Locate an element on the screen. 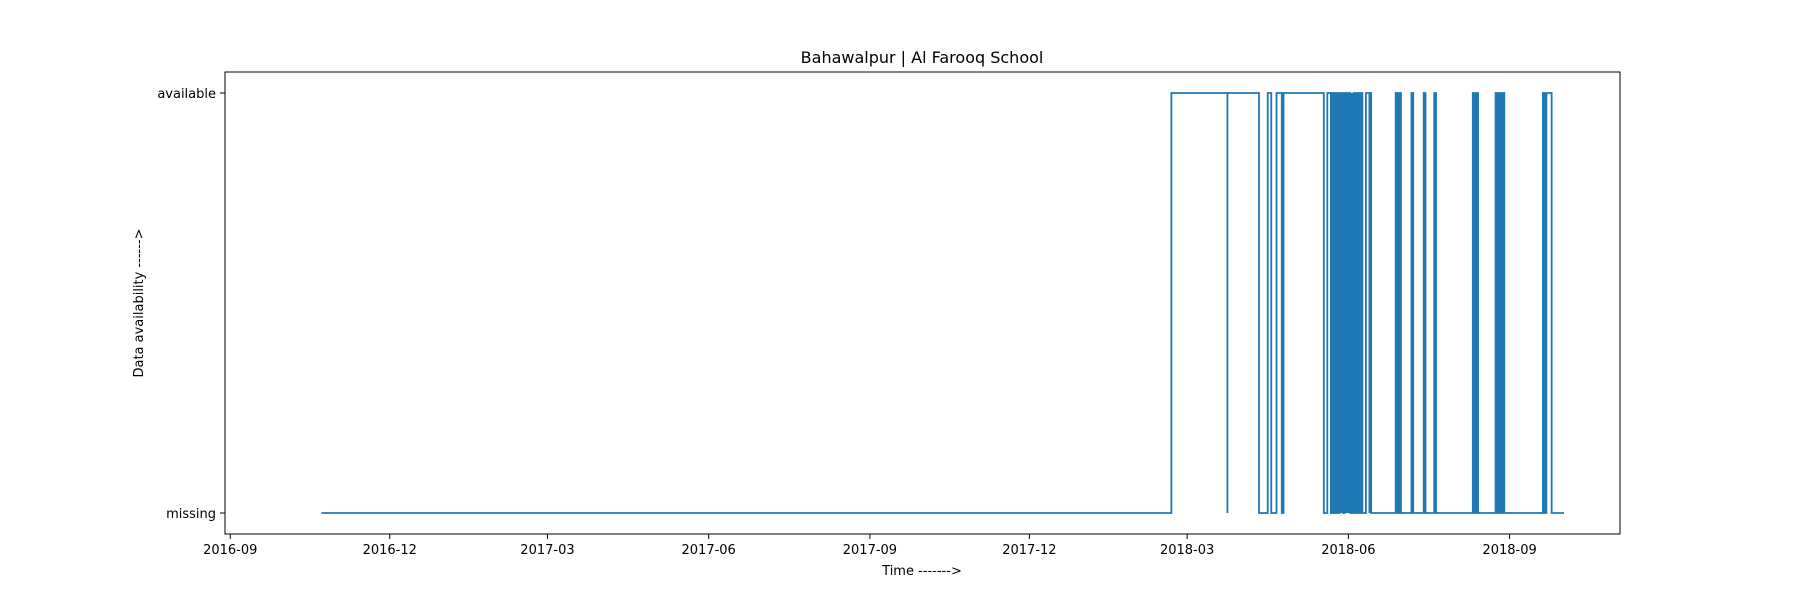  x-axis-label: Time -------> is located at coordinates (921, 571).